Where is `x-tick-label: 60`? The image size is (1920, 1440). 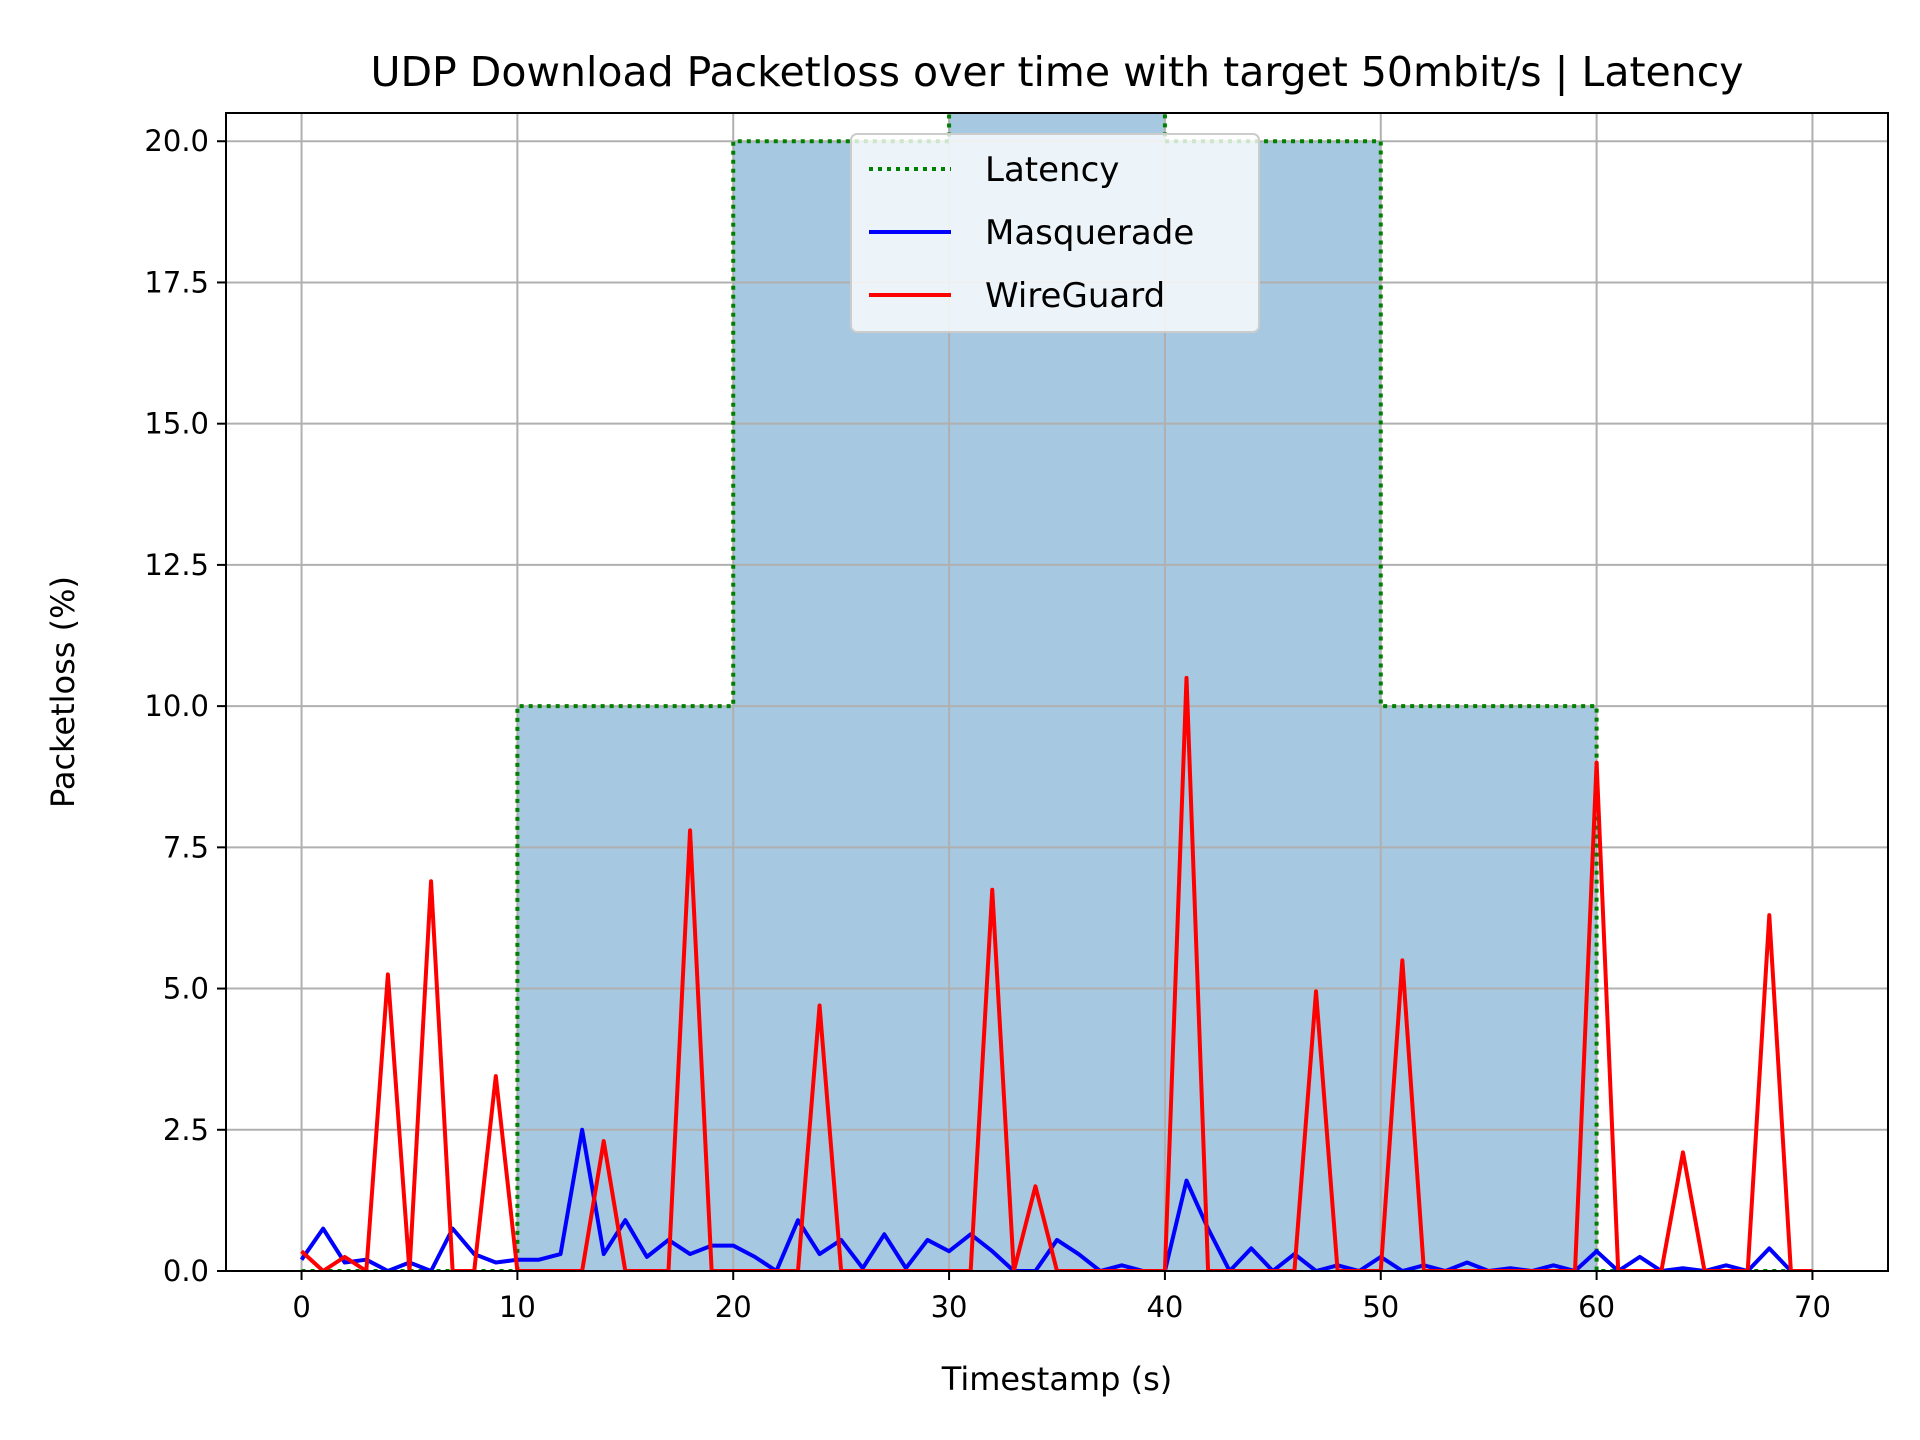 x-tick-label: 60 is located at coordinates (1596, 1307).